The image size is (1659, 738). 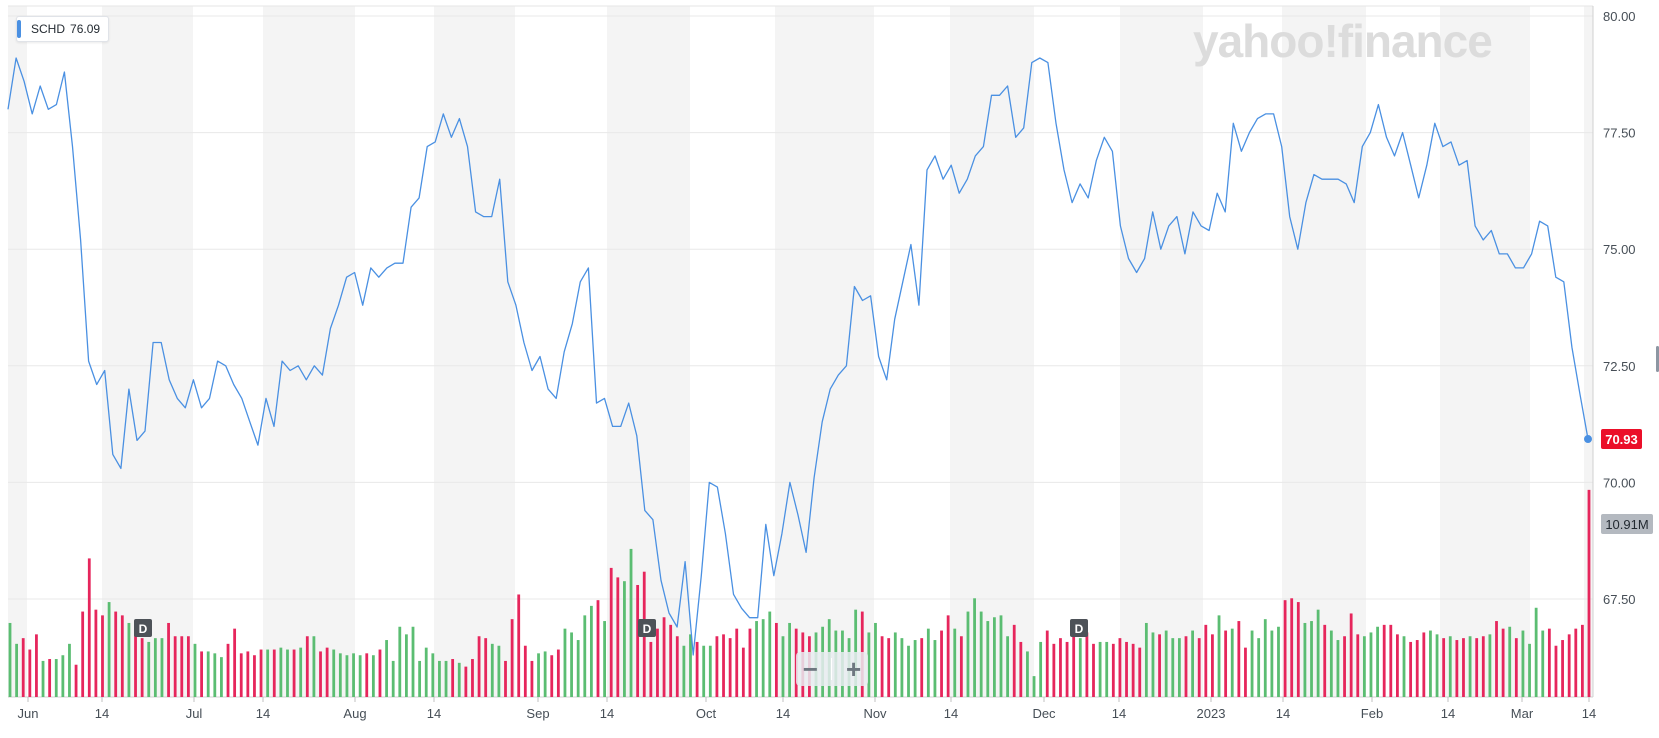 I want to click on last-price-dot, so click(x=1588, y=439).